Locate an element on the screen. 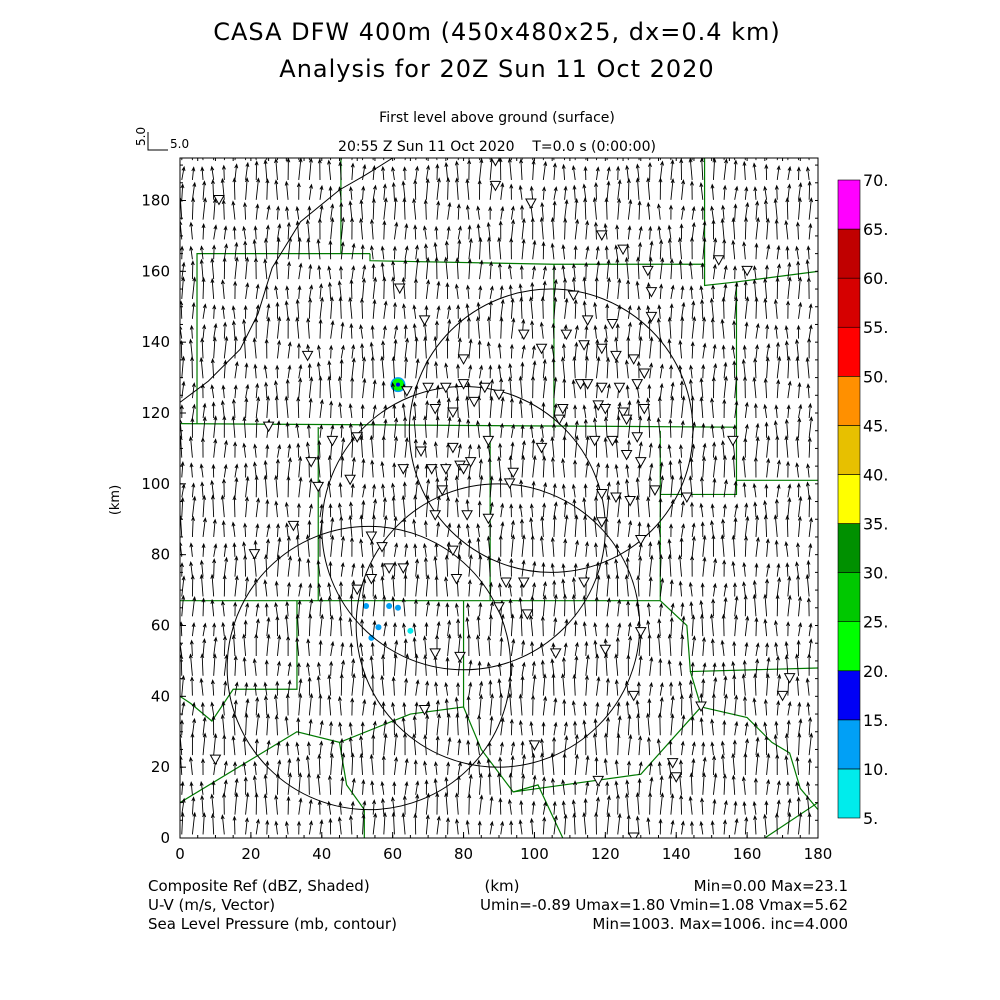  x-tick-label: 40 is located at coordinates (321, 854).